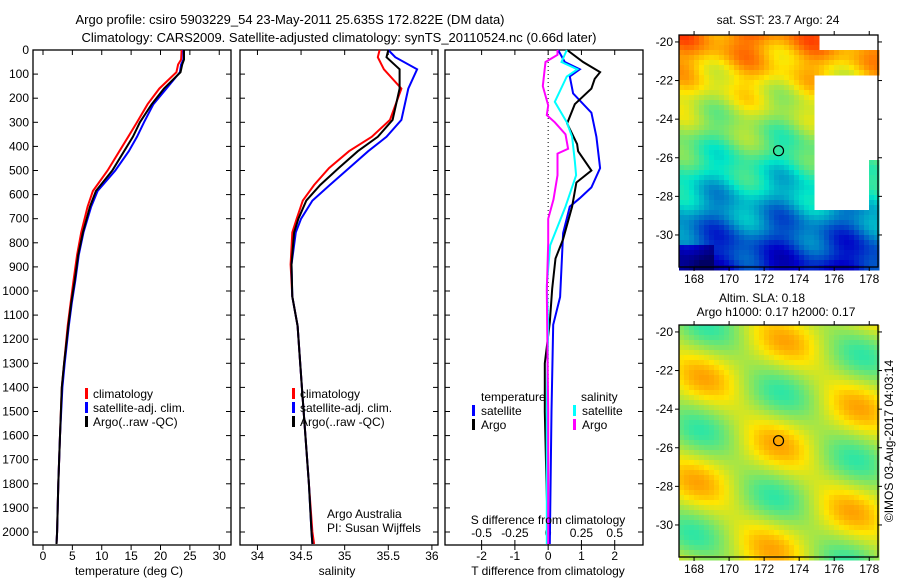  What do you see at coordinates (513, 397) in the screenshot?
I see `legend-header: temperature` at bounding box center [513, 397].